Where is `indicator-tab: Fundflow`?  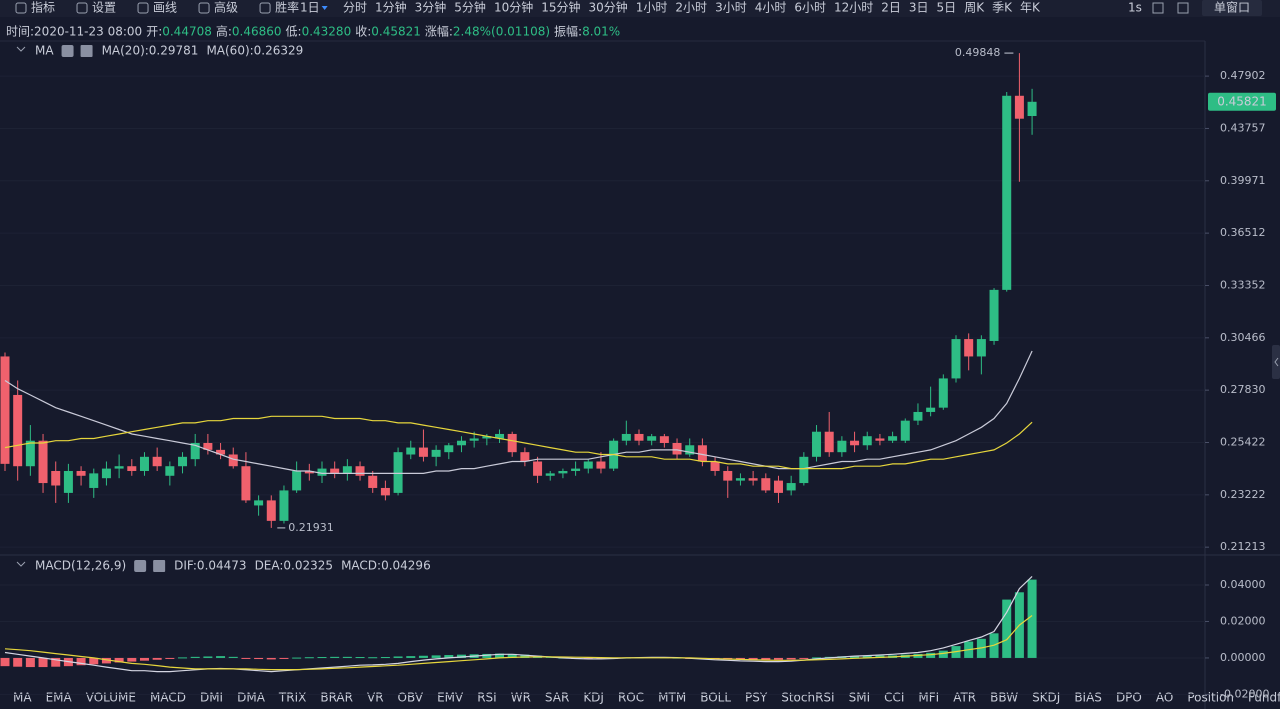
indicator-tab: Fundflow is located at coordinates (1264, 698).